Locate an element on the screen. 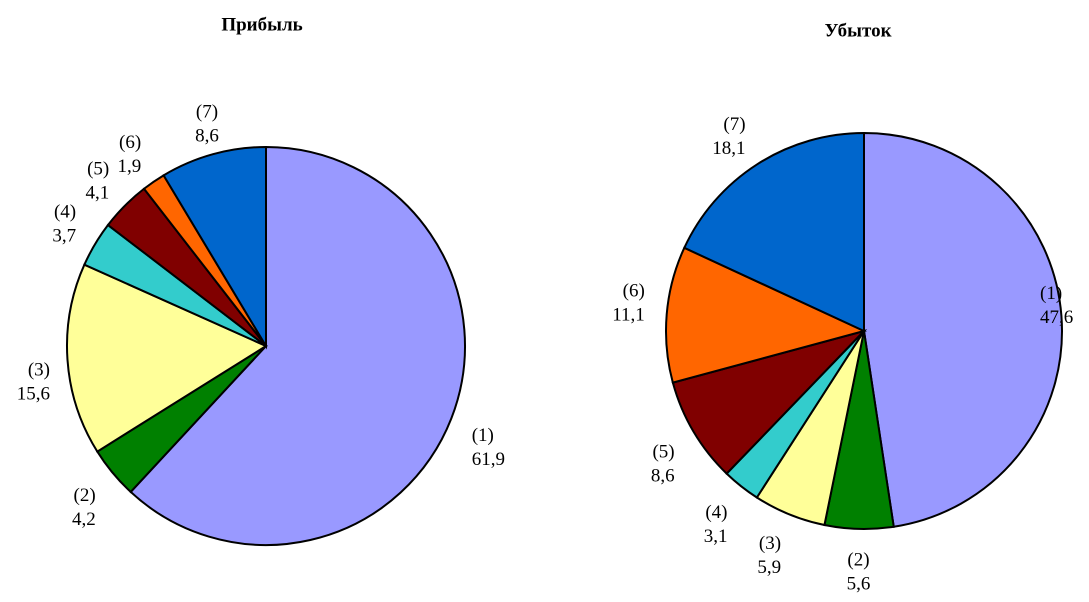 The width and height of the screenshot is (1089, 602). slice-value-label: 4,1 is located at coordinates (97, 193).